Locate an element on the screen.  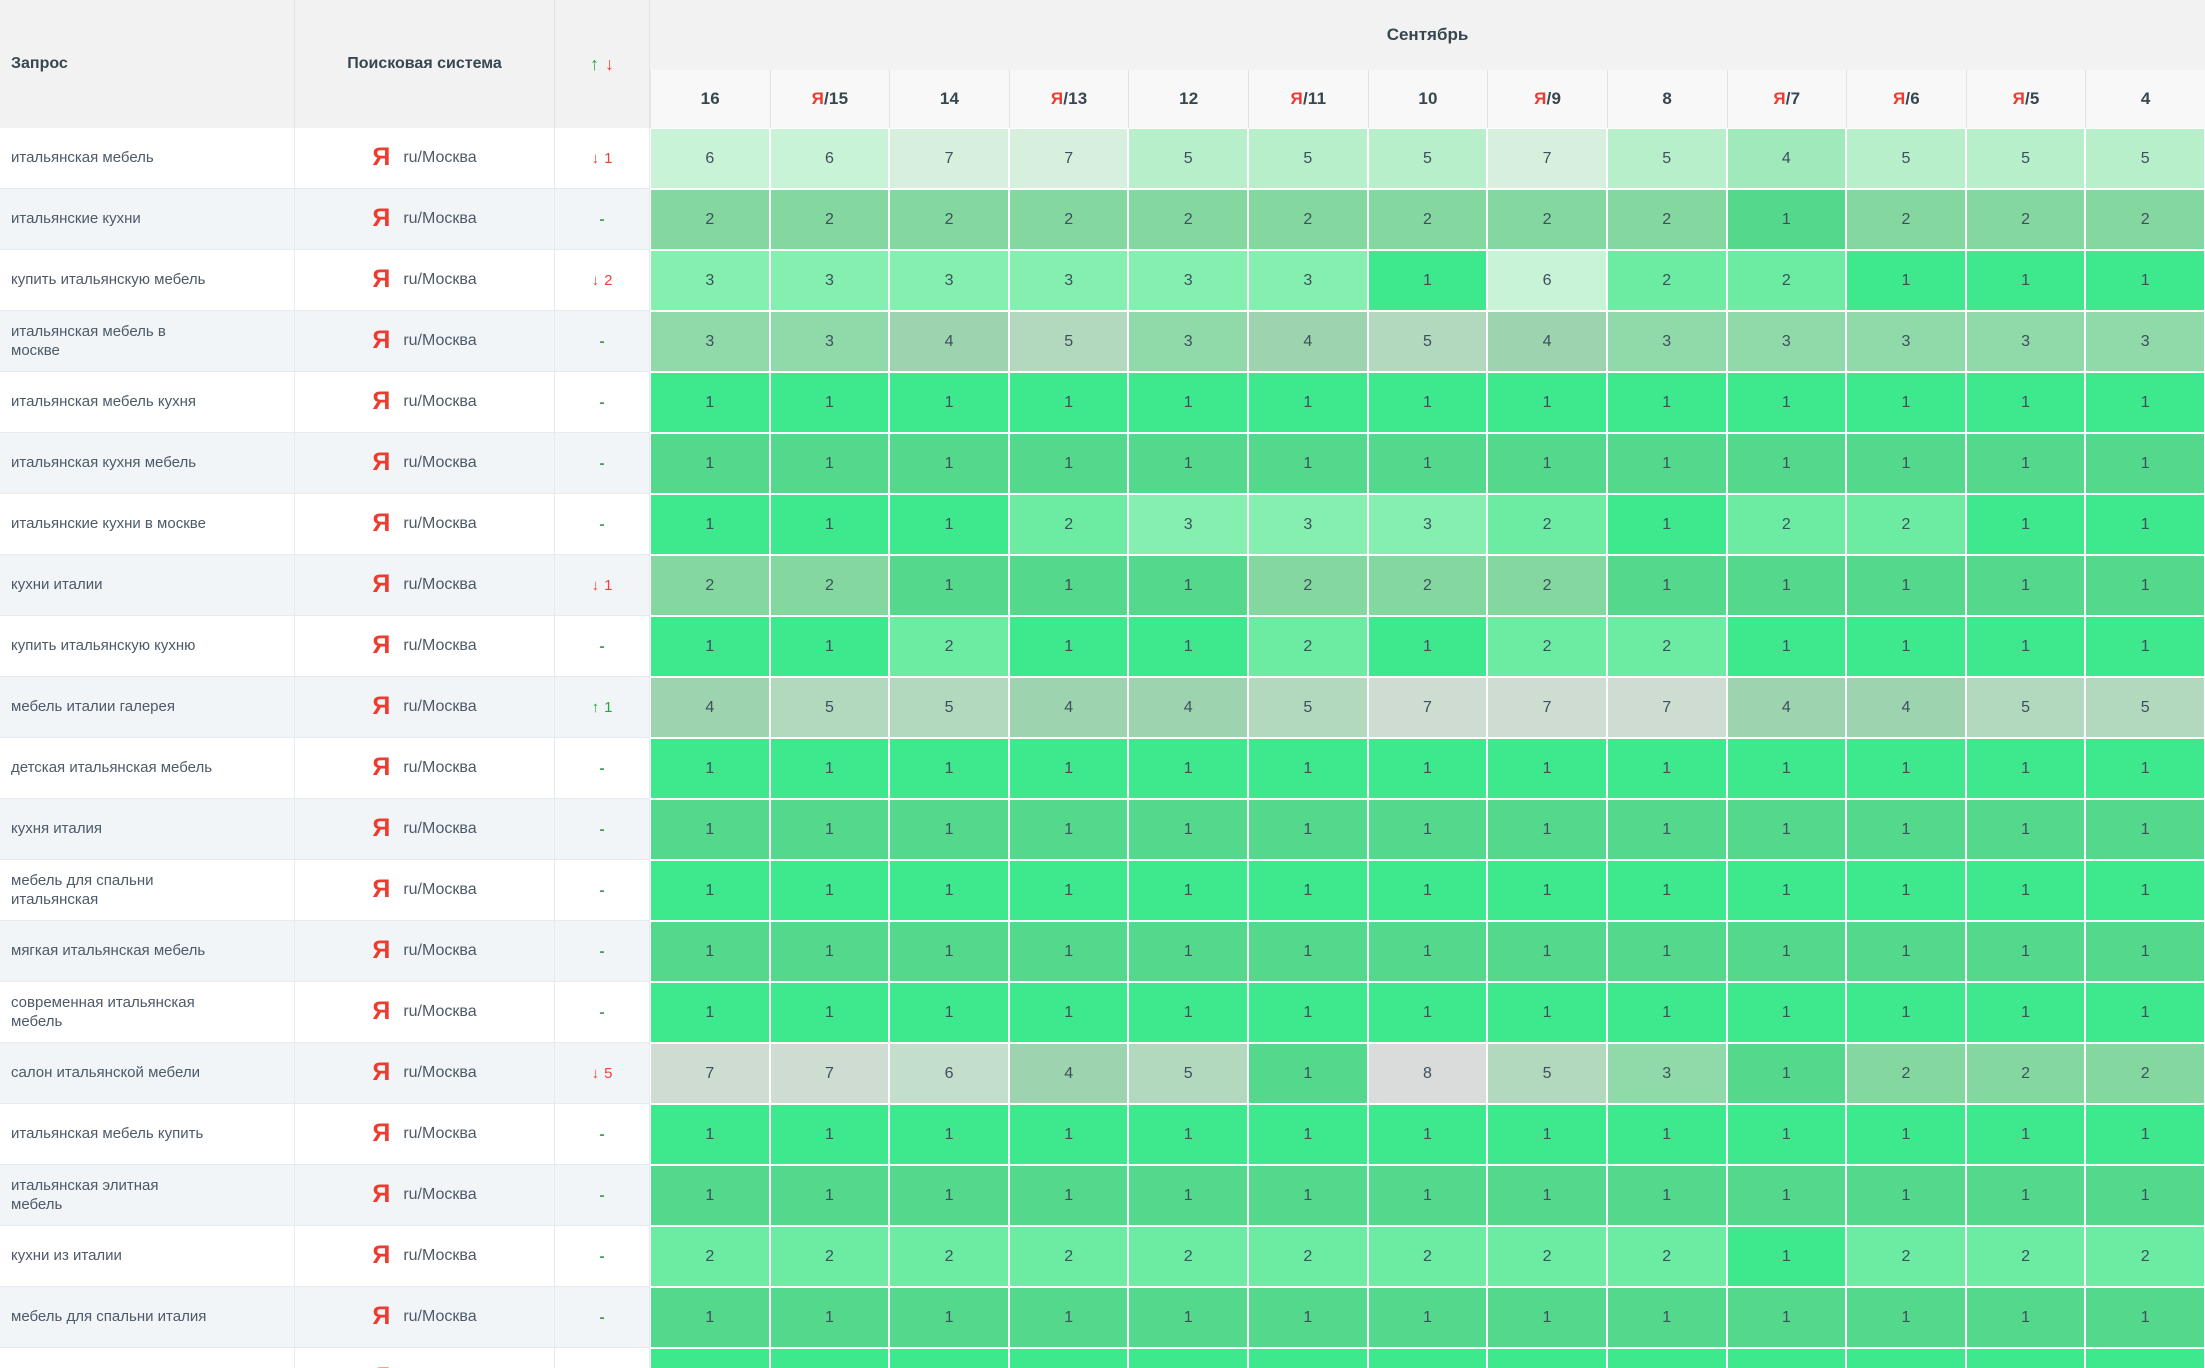
position-cell: 7 is located at coordinates (1068, 158).